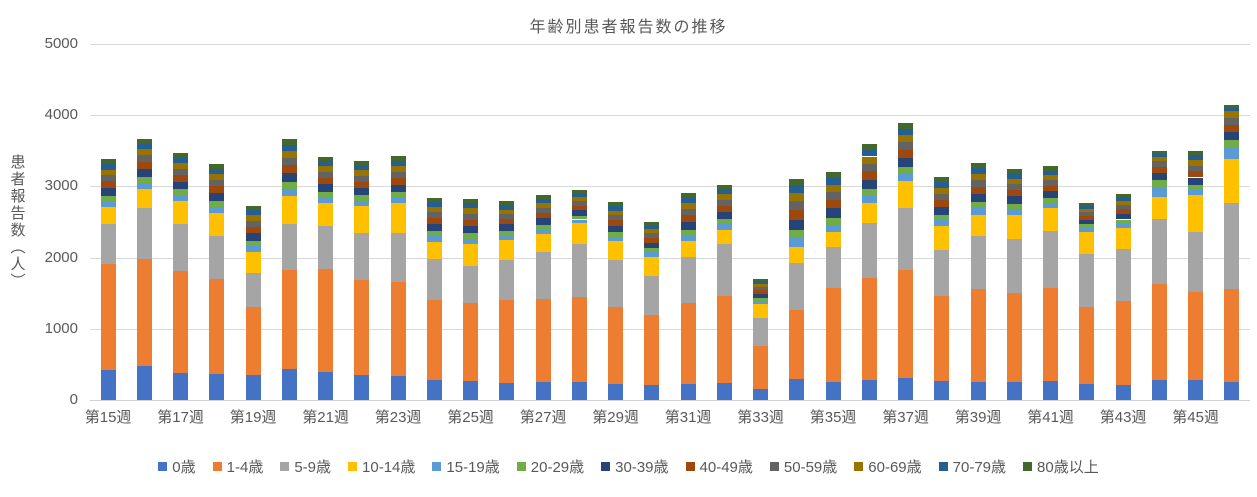 The width and height of the screenshot is (1257, 497). I want to click on bar-第46週, so click(1232, 222).